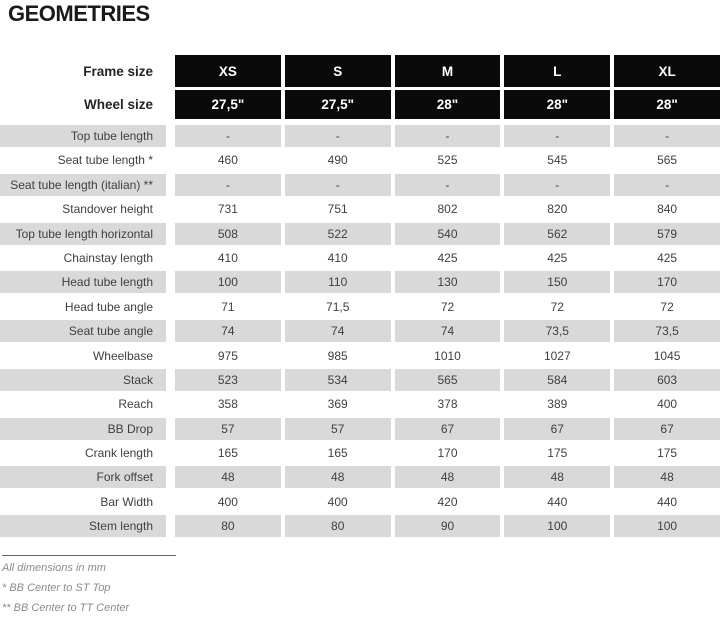 This screenshot has height=618, width=720. Describe the element at coordinates (360, 258) in the screenshot. I see `table-row: Chainstay length 410 410 425 425 425` at that location.